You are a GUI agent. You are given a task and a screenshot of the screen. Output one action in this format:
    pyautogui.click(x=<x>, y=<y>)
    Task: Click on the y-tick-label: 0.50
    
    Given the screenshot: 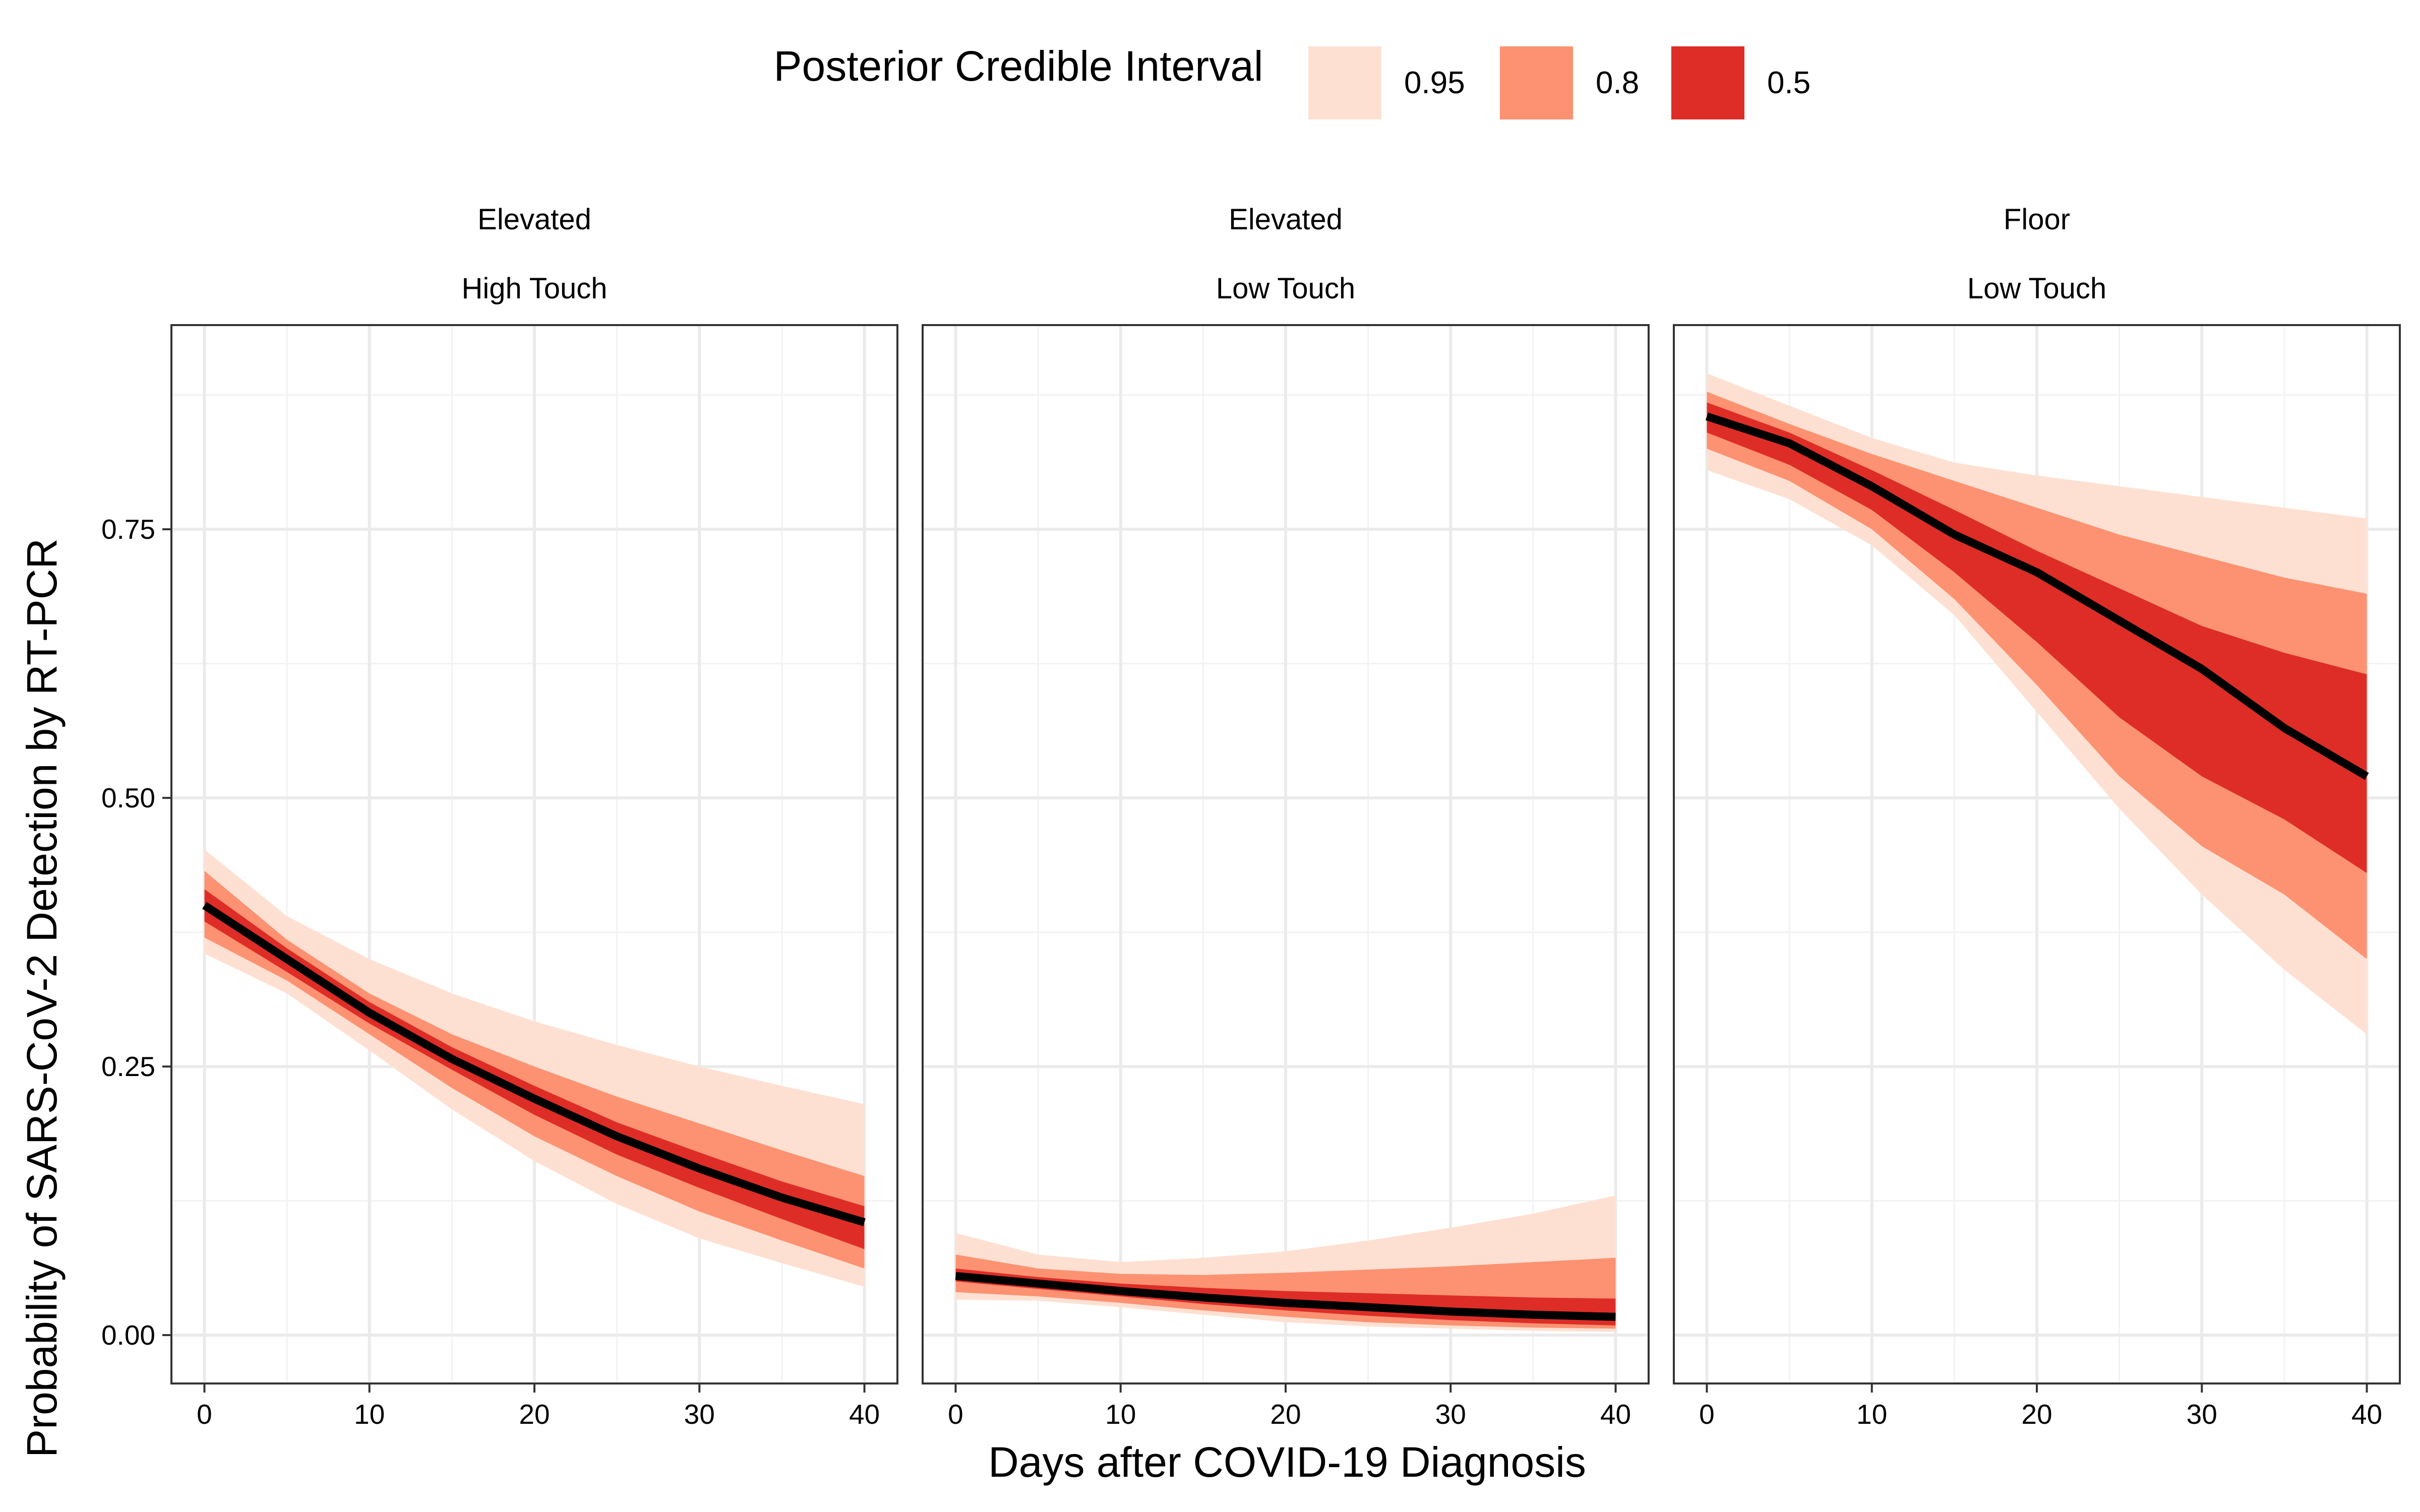 What is the action you would take?
    pyautogui.click(x=128, y=797)
    